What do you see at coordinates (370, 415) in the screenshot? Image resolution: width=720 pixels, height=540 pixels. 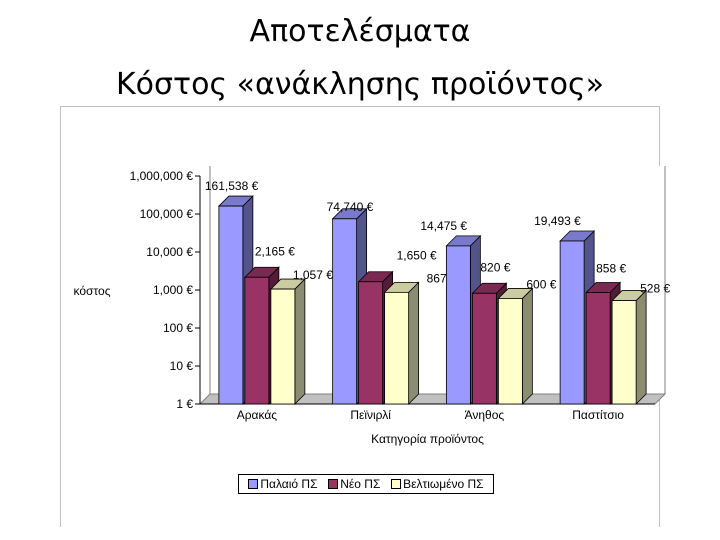 I see `x-tick-label: Πεϊνιρλί` at bounding box center [370, 415].